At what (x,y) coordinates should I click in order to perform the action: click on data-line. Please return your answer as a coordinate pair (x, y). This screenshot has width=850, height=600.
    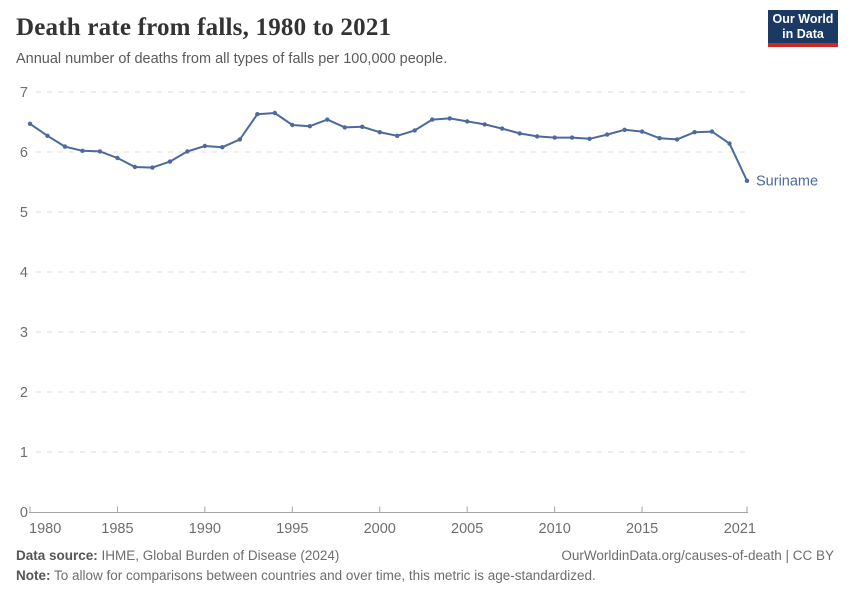
    Looking at the image, I should click on (388, 147).